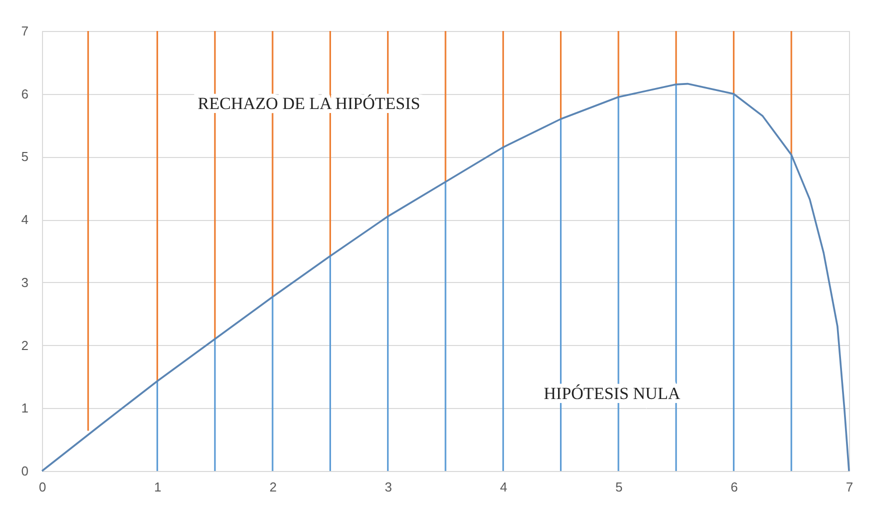 Image resolution: width=871 pixels, height=511 pixels. Describe the element at coordinates (42, 487) in the screenshot. I see `x-tick-label: 0` at that location.